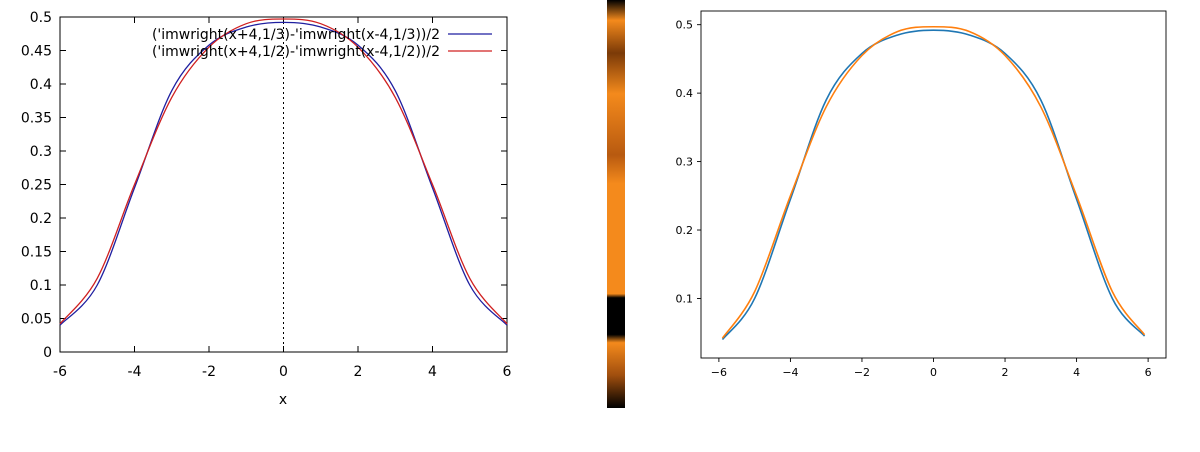 The image size is (1200, 452). Describe the element at coordinates (60, 372) in the screenshot. I see `left-x-tick-label: -6` at that location.